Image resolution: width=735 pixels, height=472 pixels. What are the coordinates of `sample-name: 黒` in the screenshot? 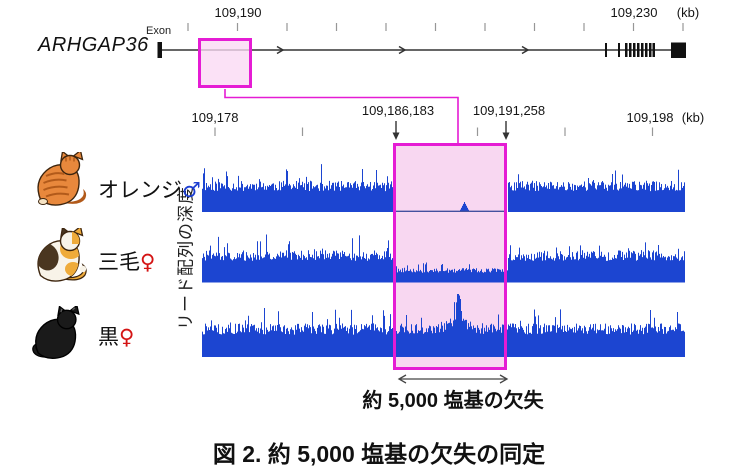 It's located at (108, 337).